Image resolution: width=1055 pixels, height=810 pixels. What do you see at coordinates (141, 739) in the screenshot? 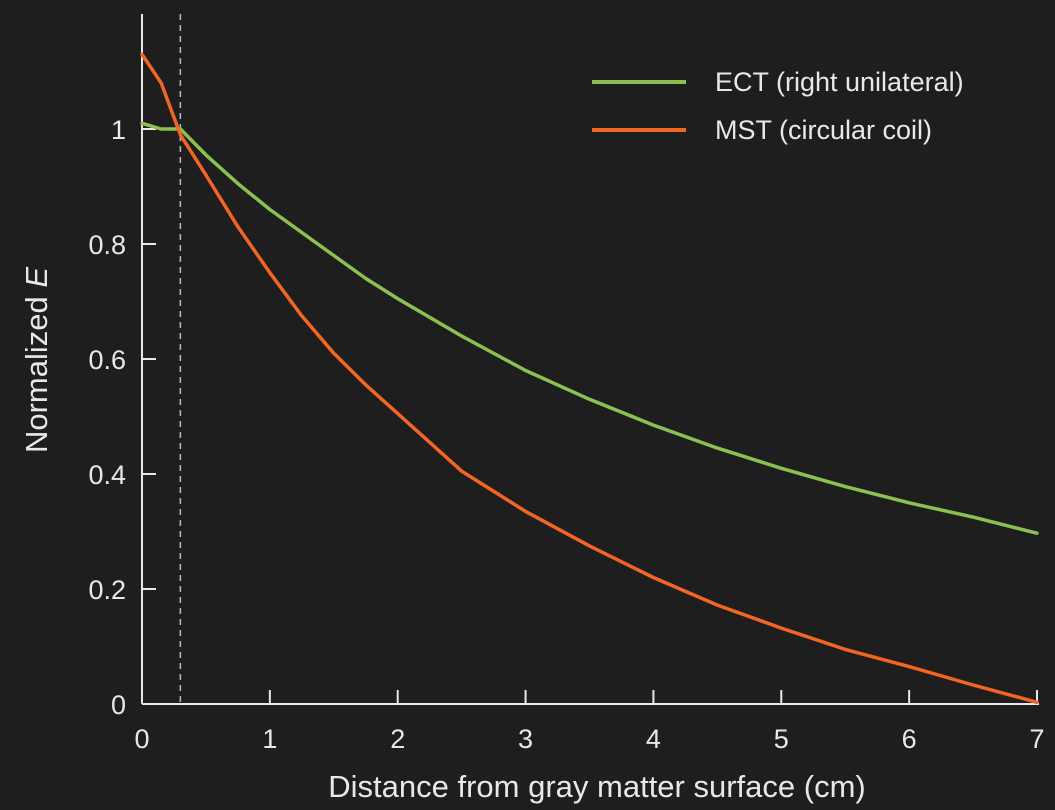
I see `x-tick-label: 0` at bounding box center [141, 739].